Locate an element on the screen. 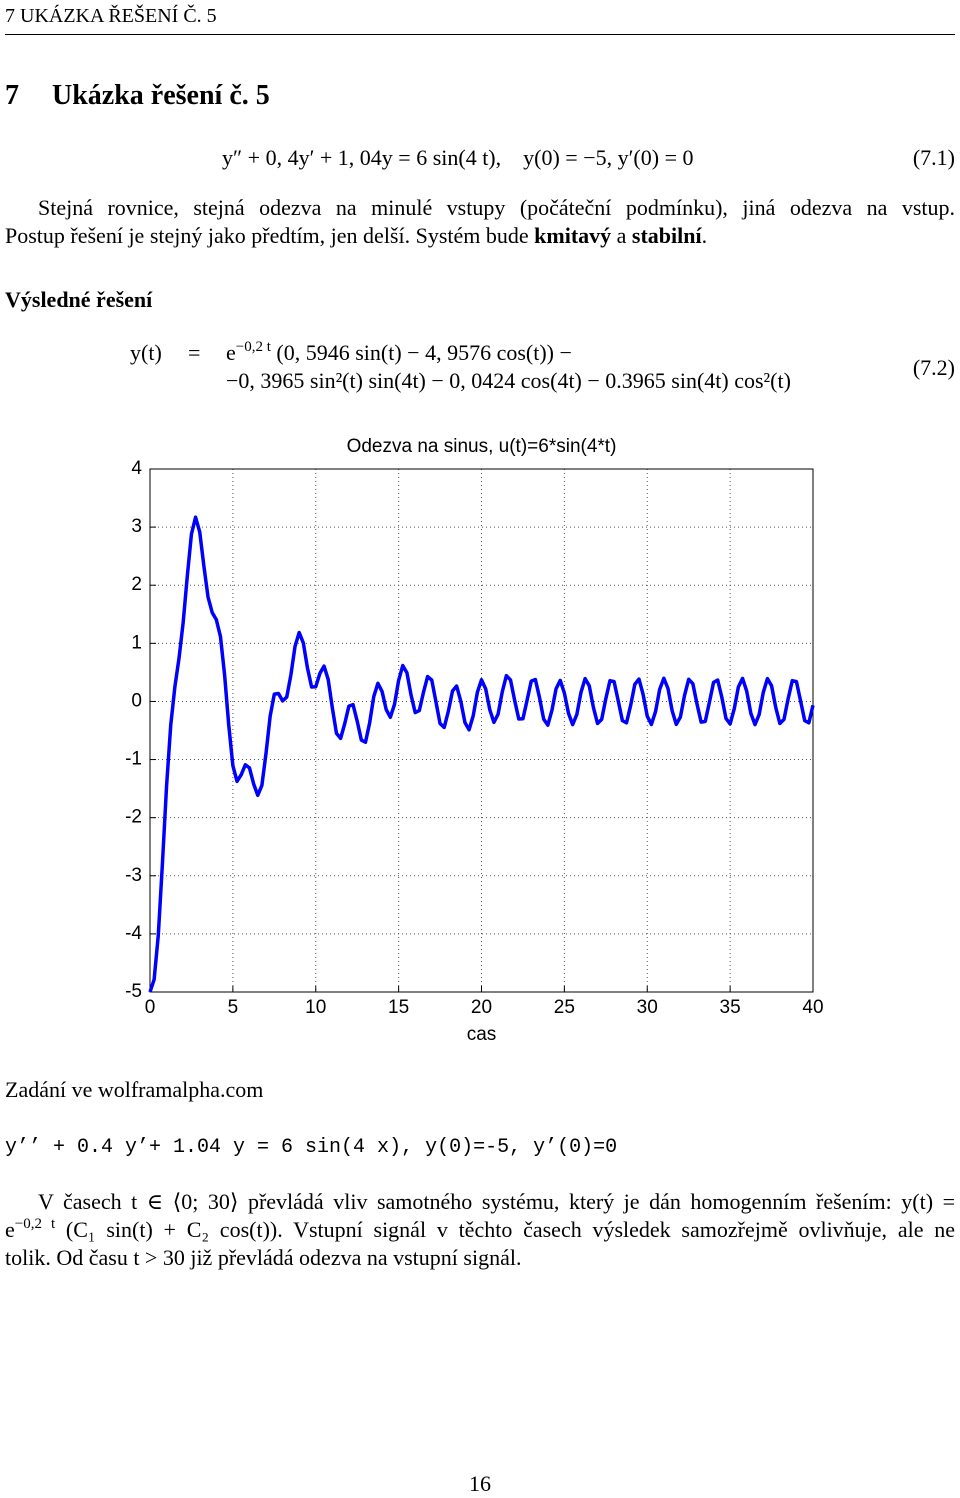  text: Zadání ve wolframalpha.com is located at coordinates (134, 1089).